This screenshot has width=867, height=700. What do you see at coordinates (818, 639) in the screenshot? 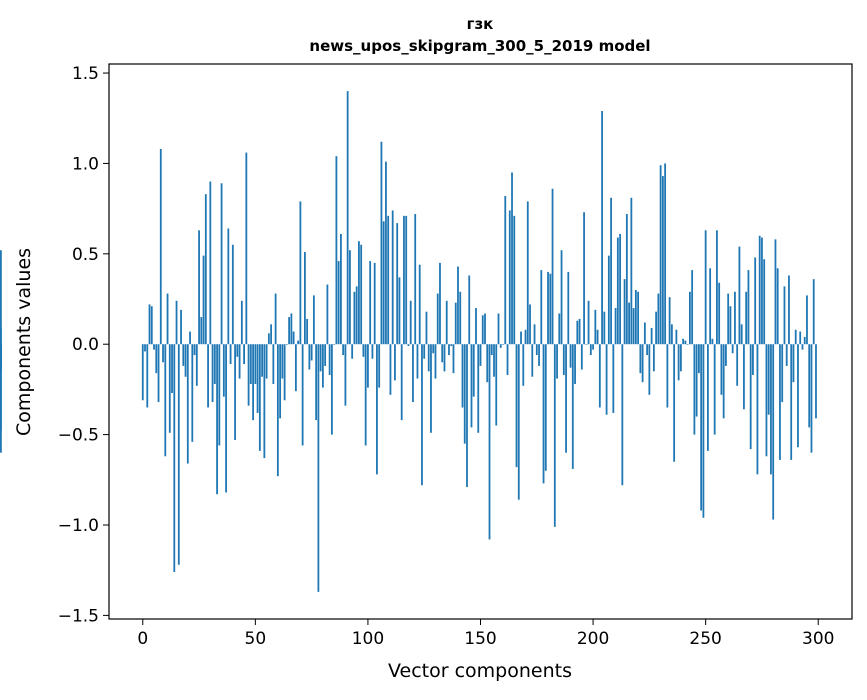
I see `x-tick-label: 300` at bounding box center [818, 639].